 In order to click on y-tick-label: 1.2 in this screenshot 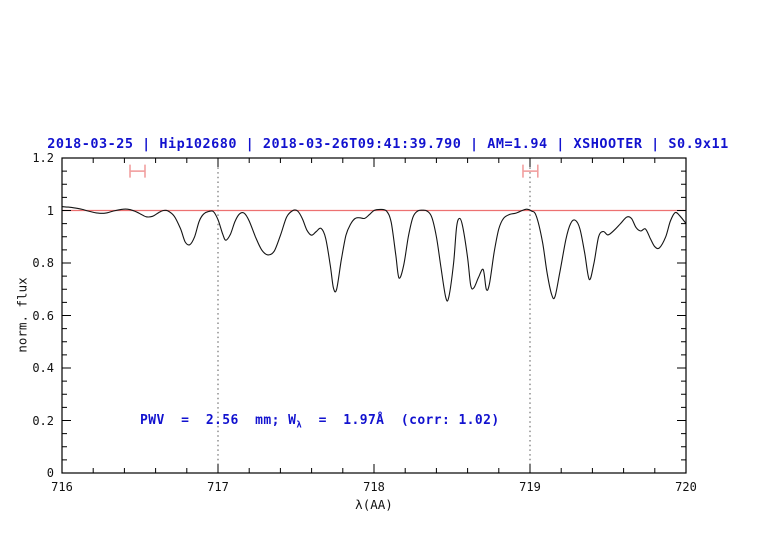, I will do `click(43, 158)`.